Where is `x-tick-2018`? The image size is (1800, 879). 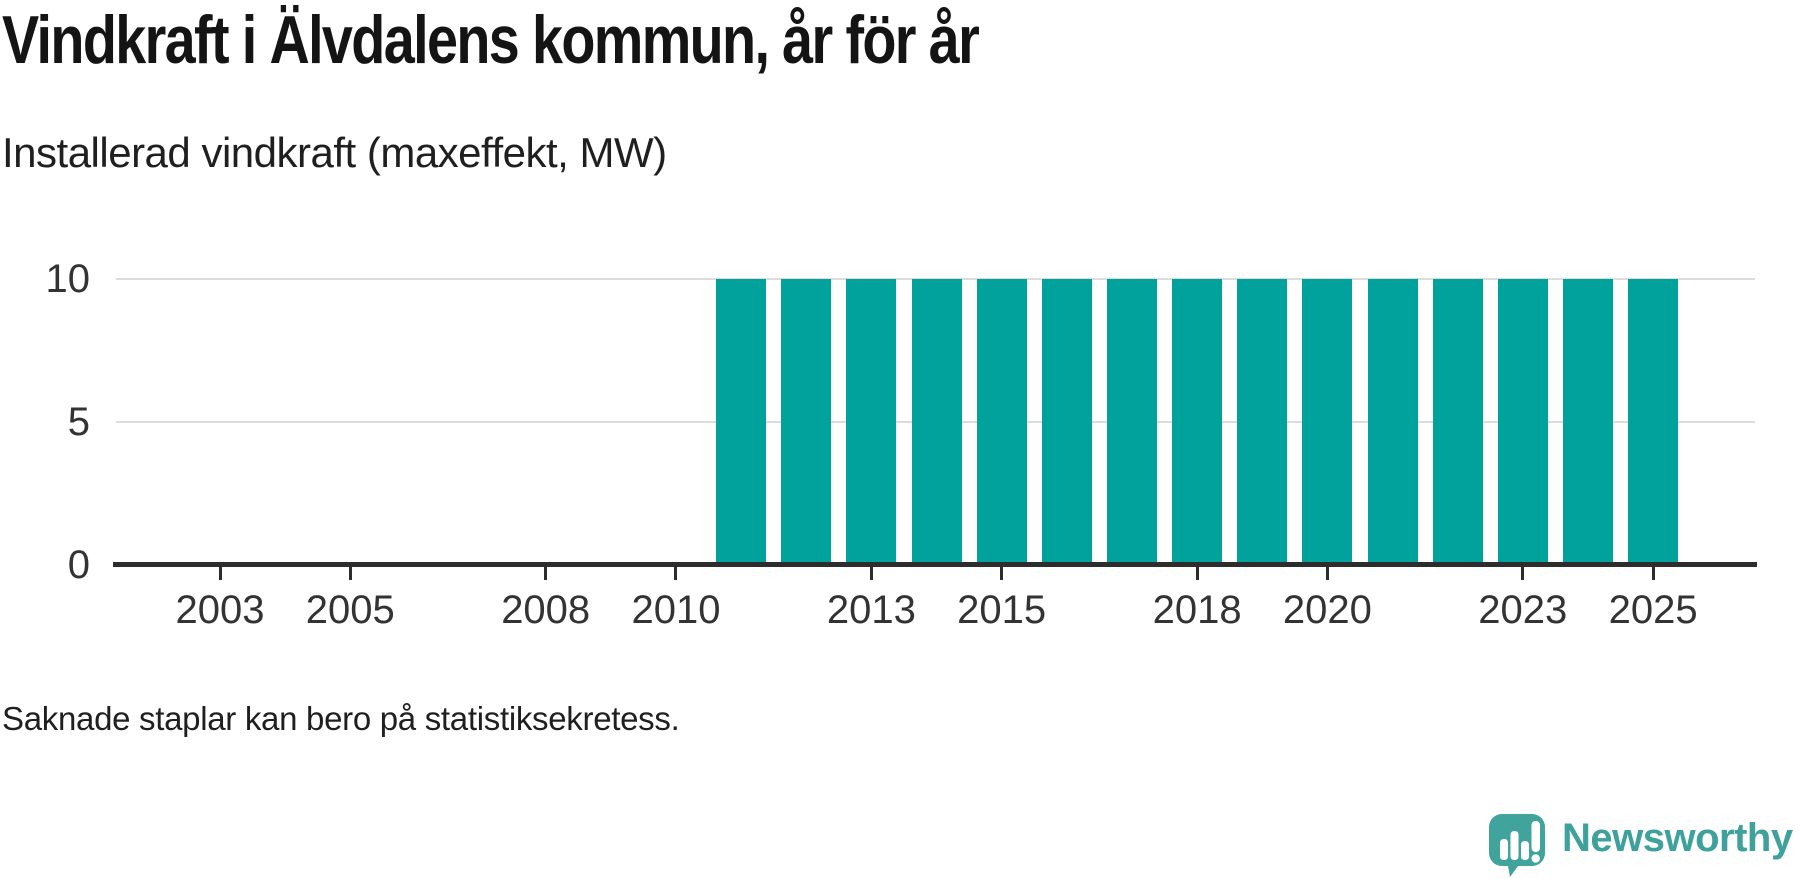 x-tick-2018 is located at coordinates (1197, 573).